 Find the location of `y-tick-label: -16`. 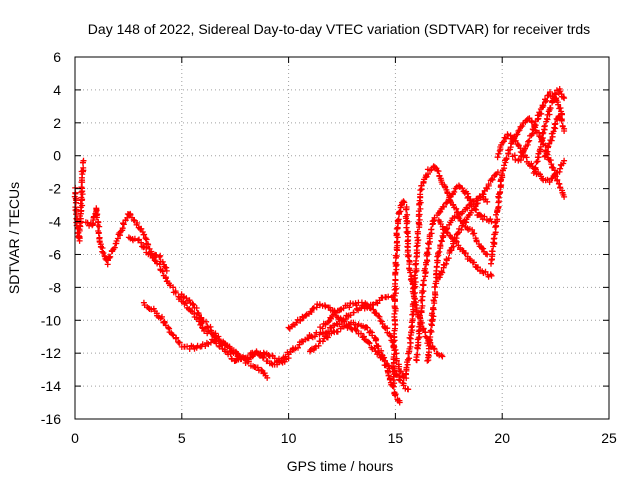

y-tick-label: -16 is located at coordinates (51, 419).